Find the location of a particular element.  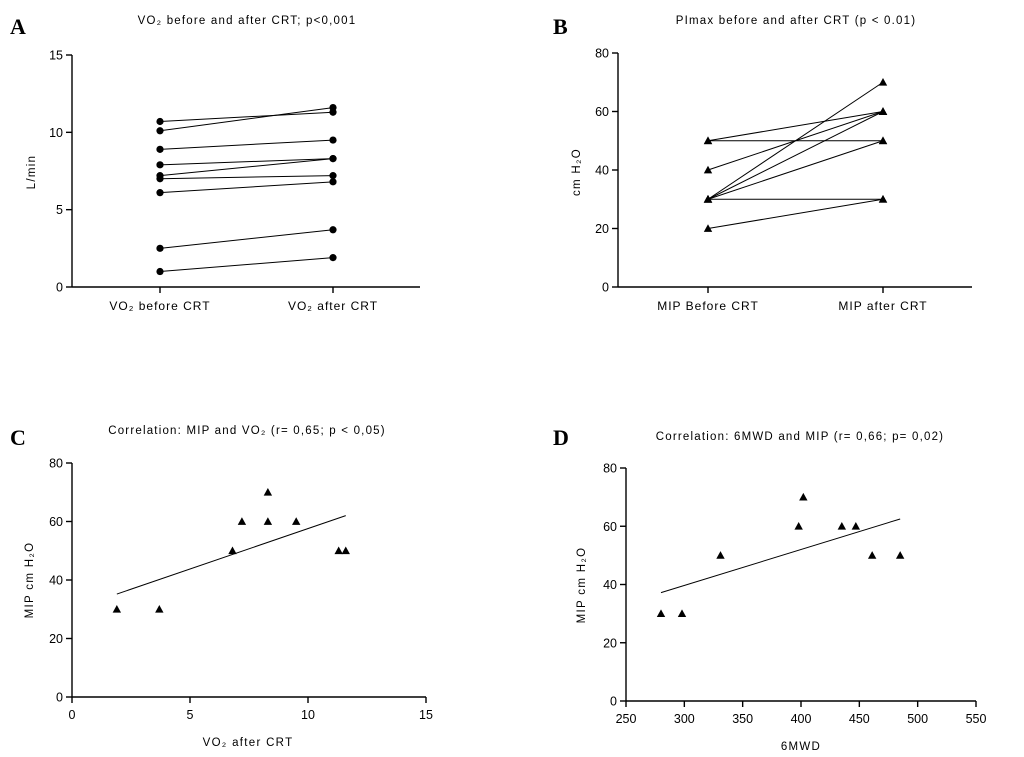

panel-b-ytick-label: 80 is located at coordinates (602, 54).